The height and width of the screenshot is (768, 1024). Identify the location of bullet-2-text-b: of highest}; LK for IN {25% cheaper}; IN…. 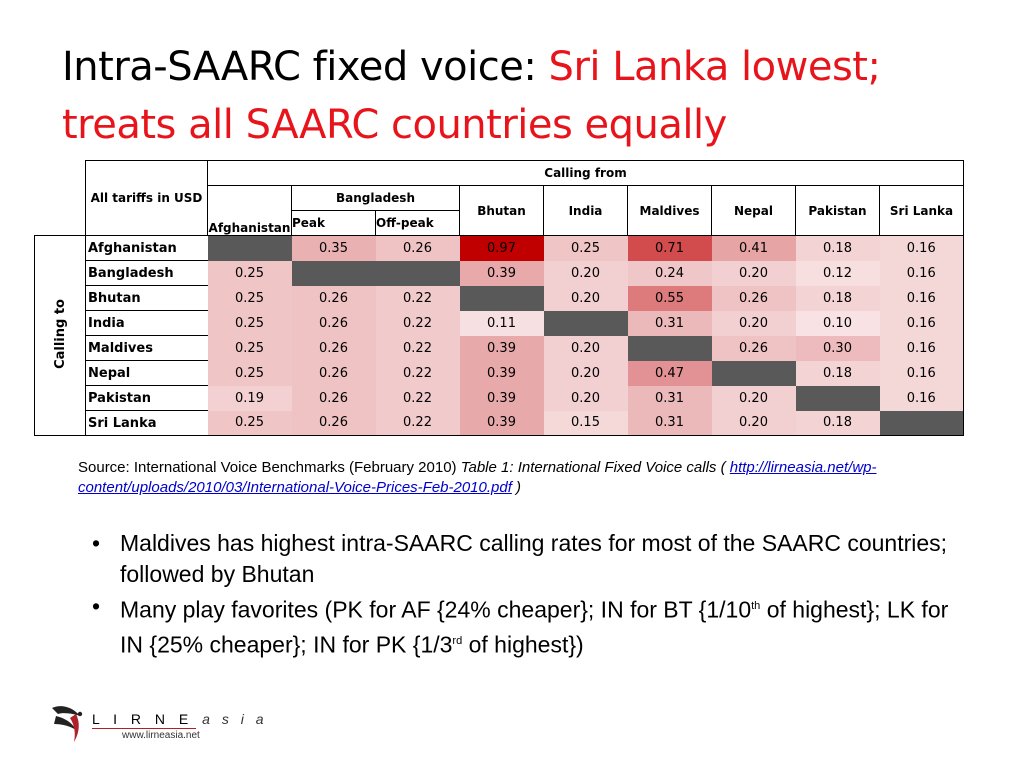
(534, 627).